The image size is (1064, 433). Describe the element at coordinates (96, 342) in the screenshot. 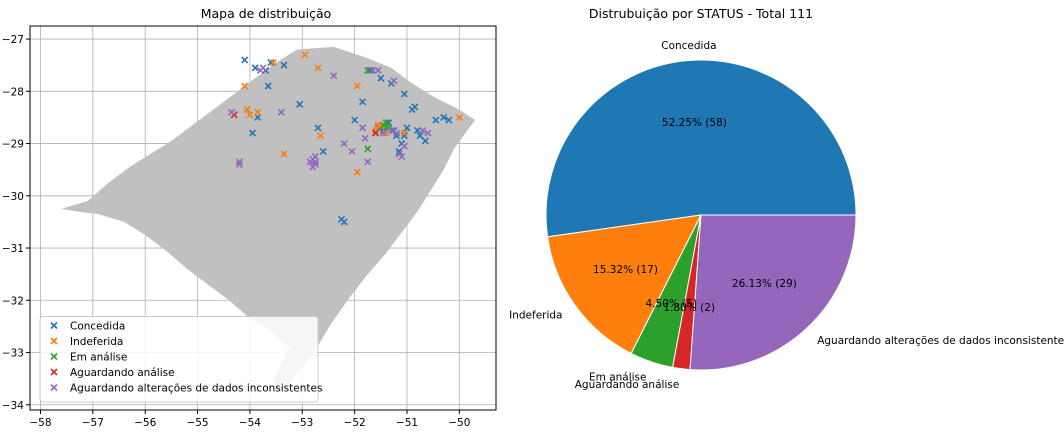

I see `legend-entry-label: Indeferida` at that location.